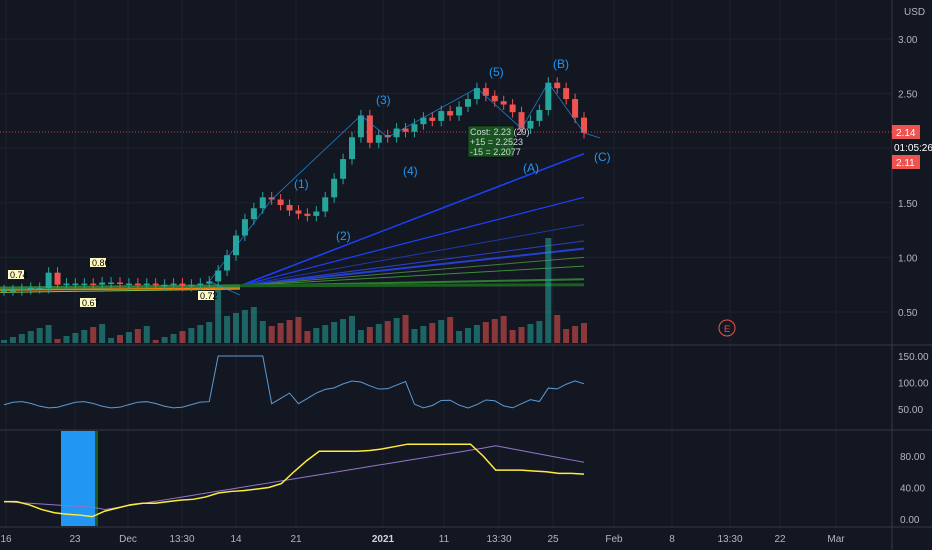 This screenshot has height=550, width=932. I want to click on rsi-tick-label: 100.00, so click(913, 384).